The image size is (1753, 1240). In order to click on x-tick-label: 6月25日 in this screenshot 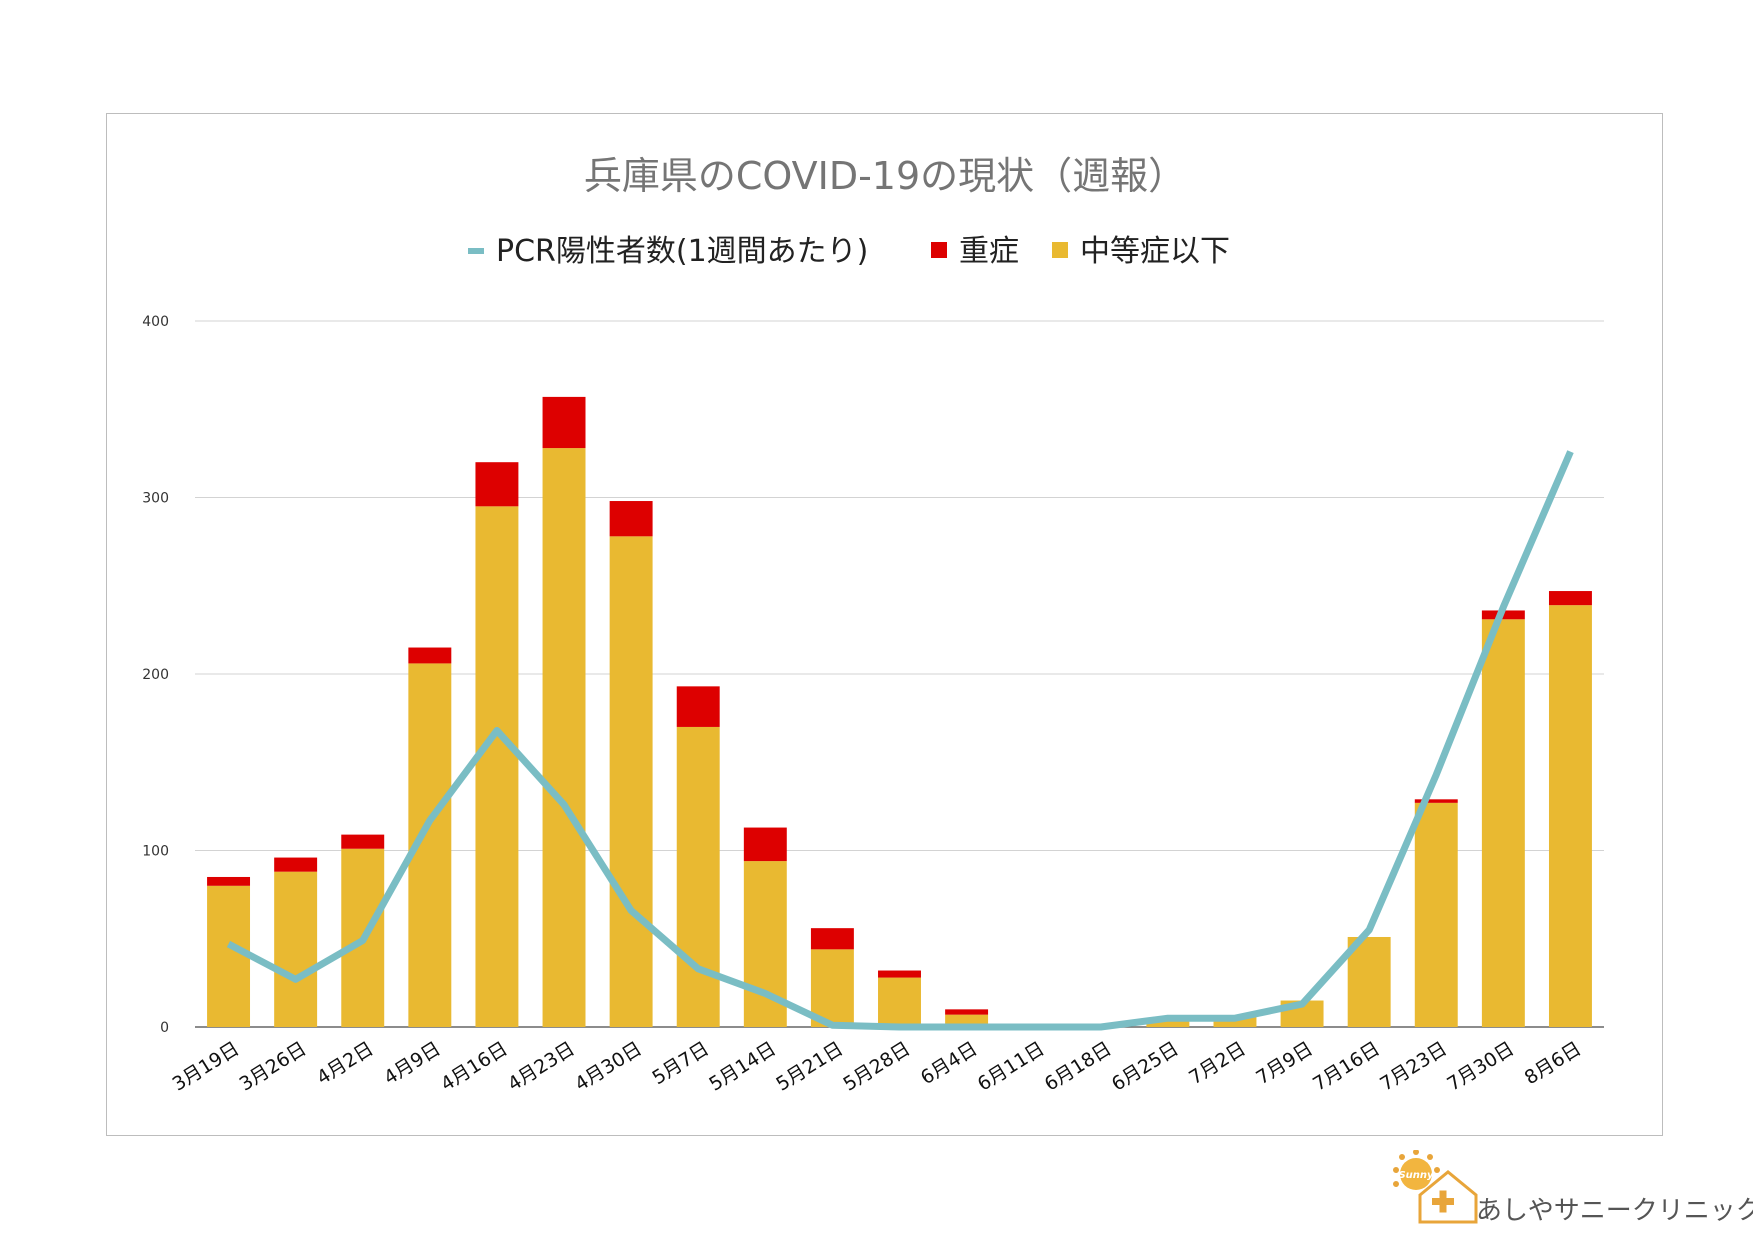, I will do `click(1145, 1067)`.